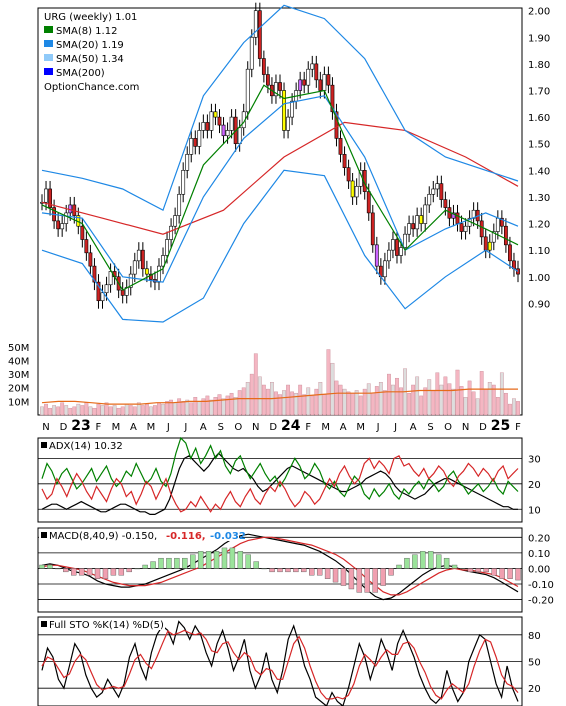  What do you see at coordinates (539, 38) in the screenshot?
I see `price-tick-label: 1.90` at bounding box center [539, 38].